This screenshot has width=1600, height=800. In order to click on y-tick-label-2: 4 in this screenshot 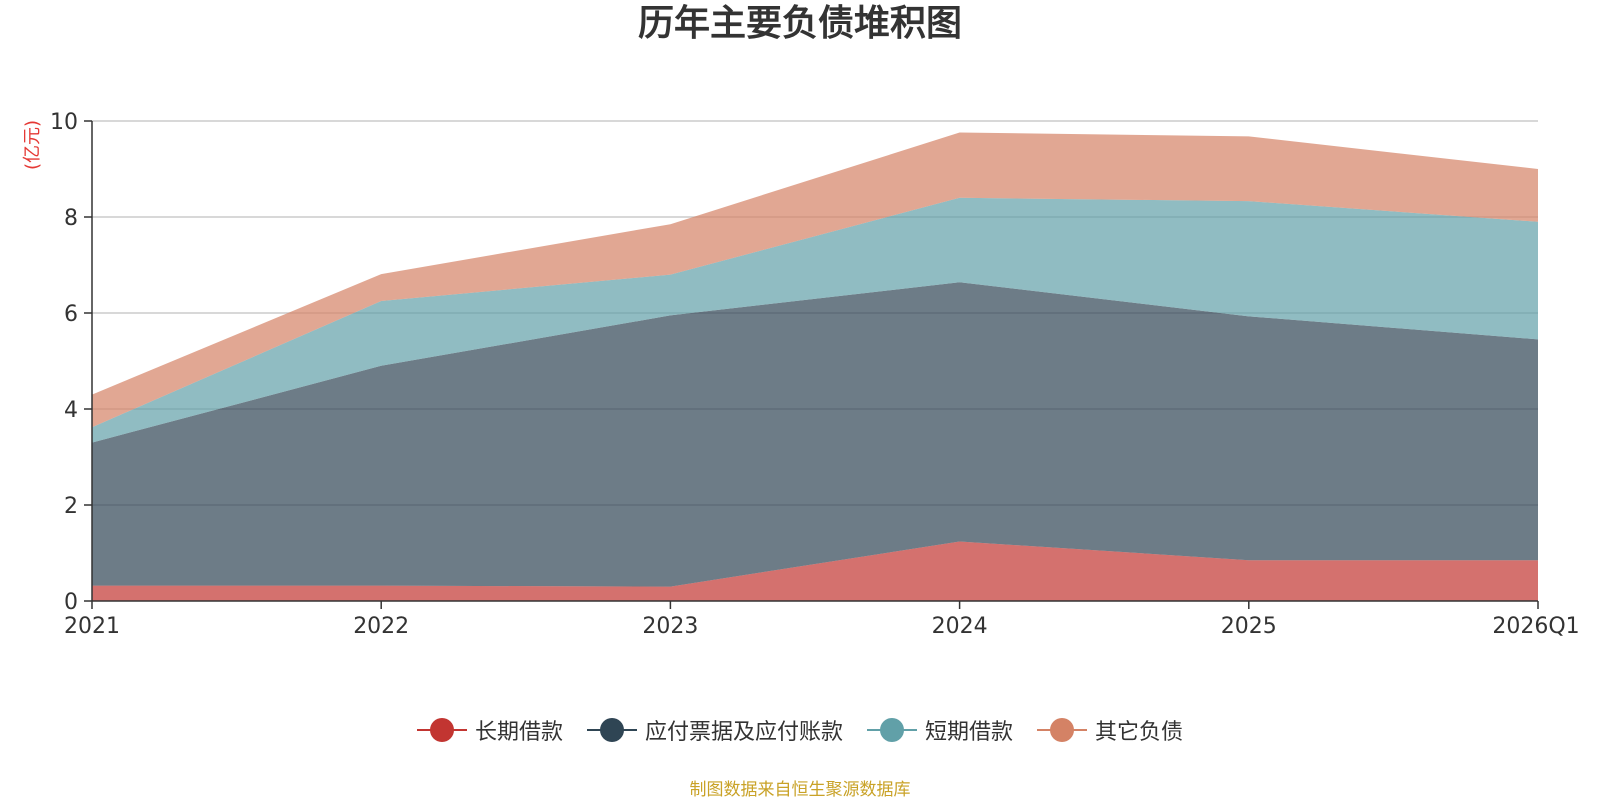, I will do `click(71, 410)`.